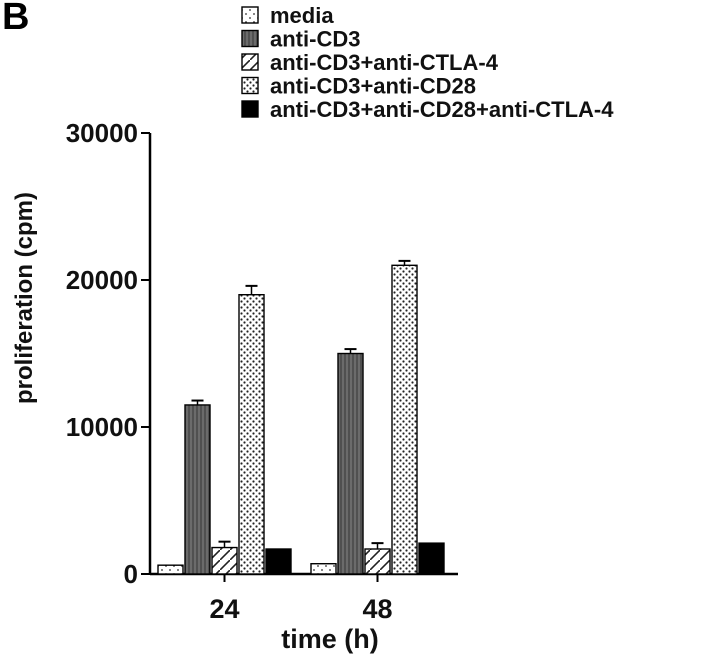  What do you see at coordinates (102, 427) in the screenshot?
I see `y-tick-label: 10000` at bounding box center [102, 427].